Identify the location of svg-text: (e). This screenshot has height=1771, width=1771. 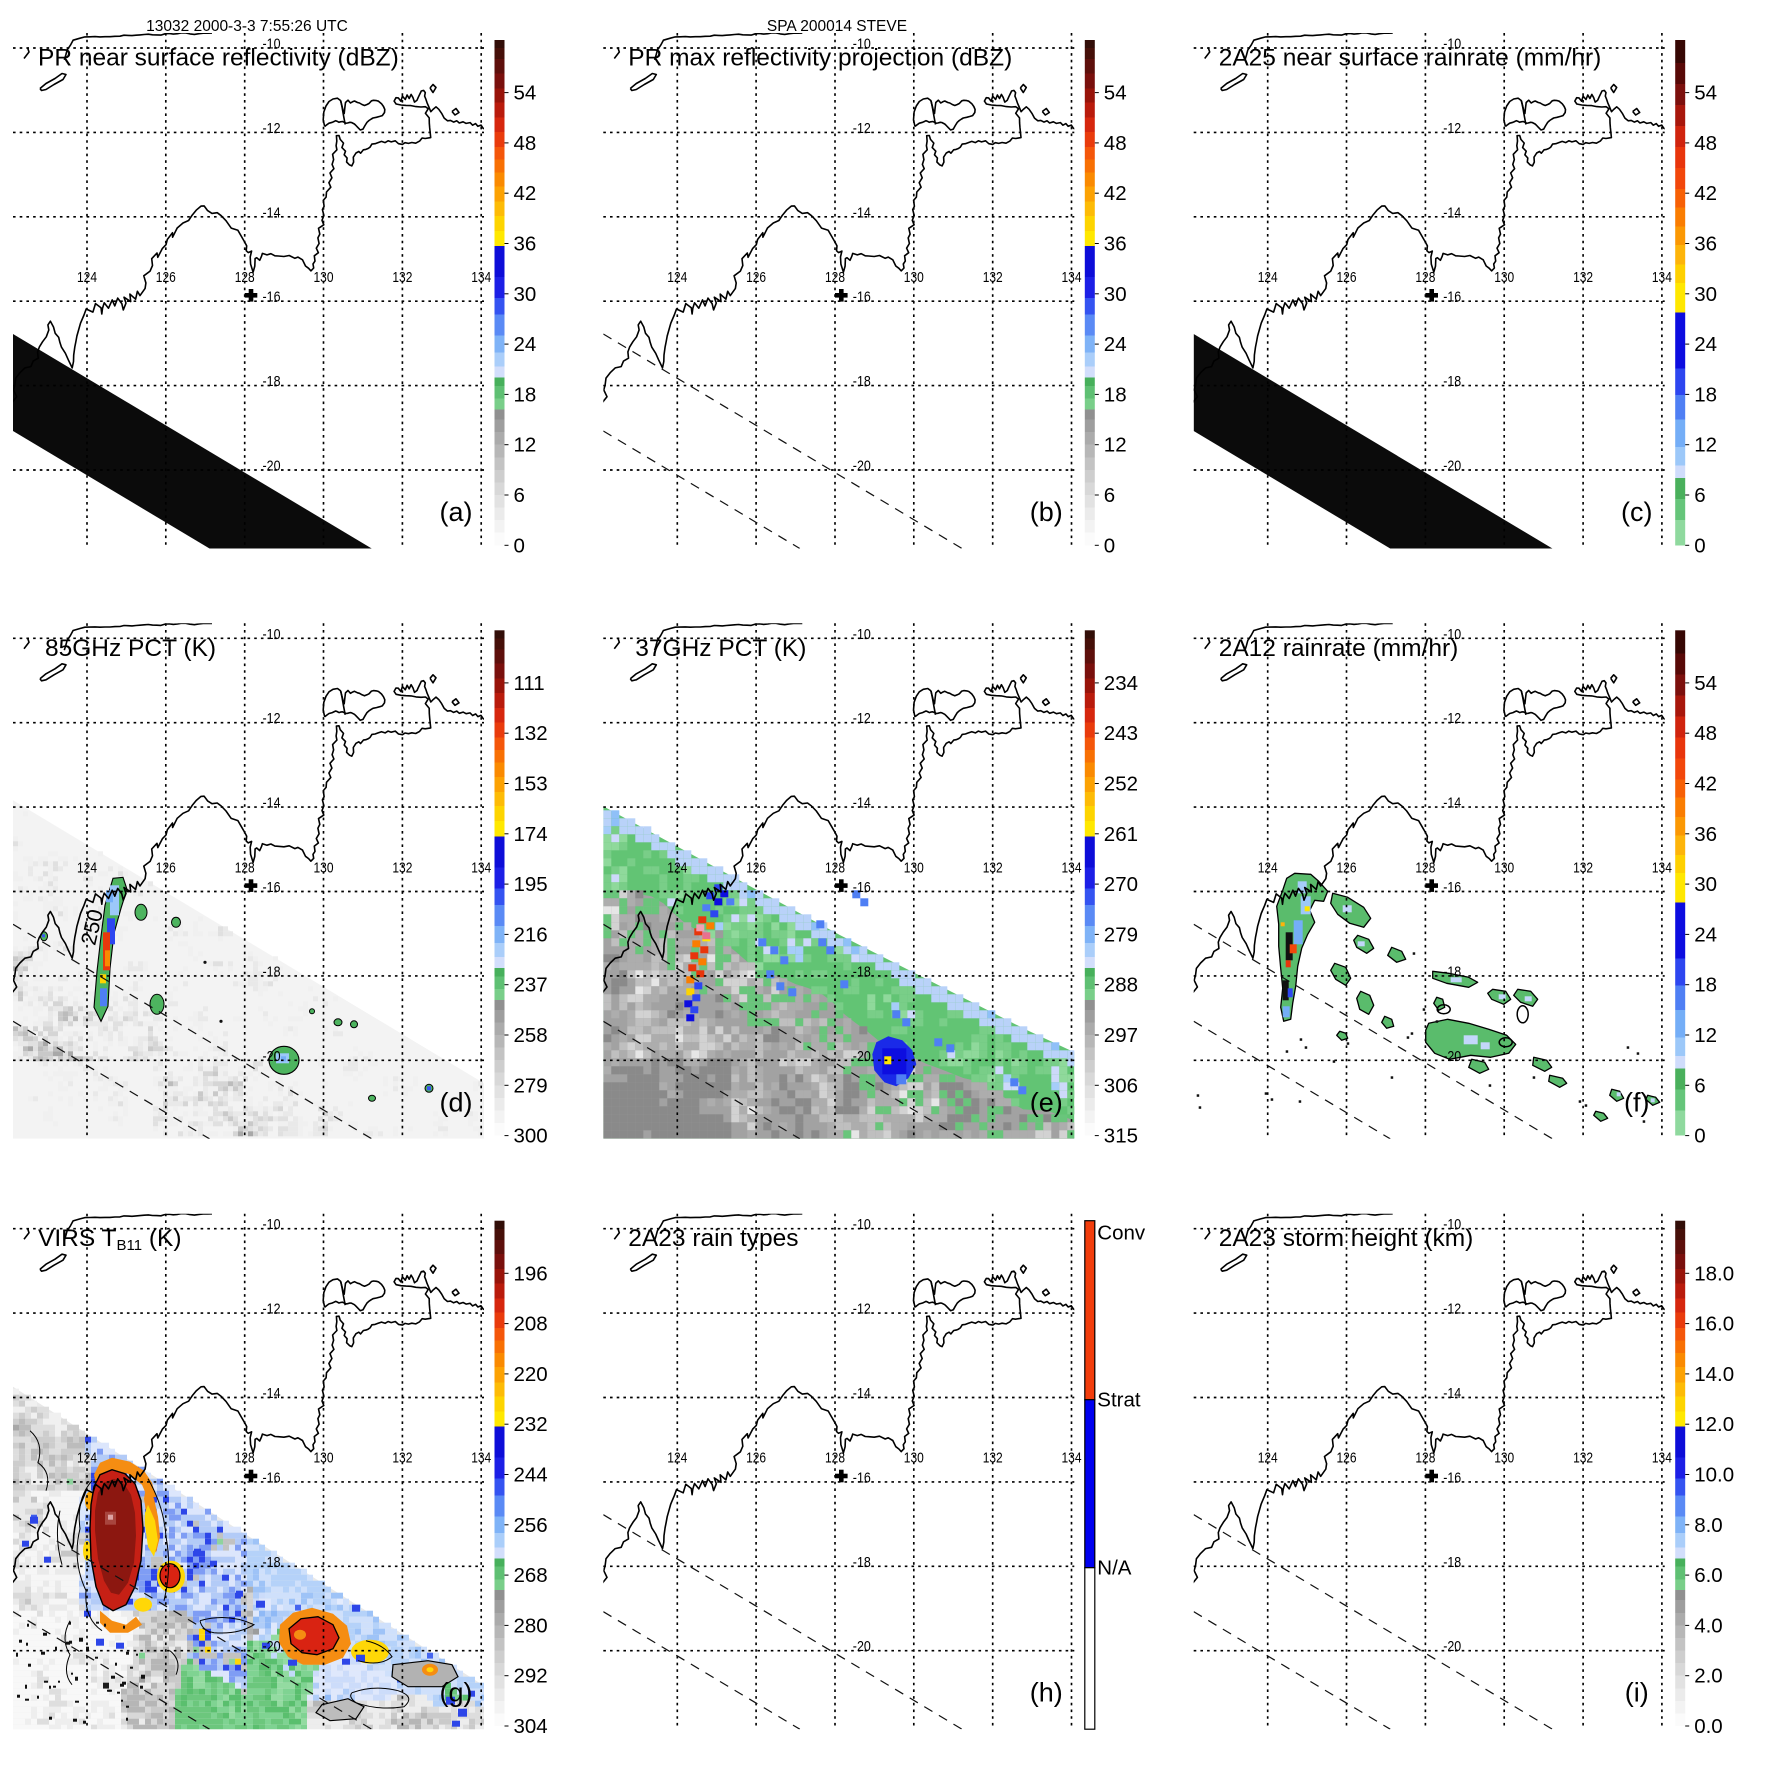
(1046, 1102).